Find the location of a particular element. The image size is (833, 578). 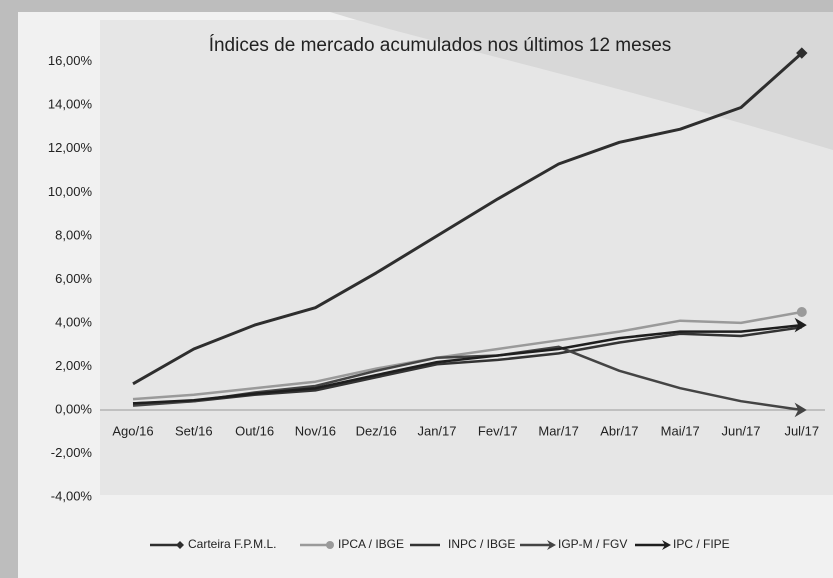

y-tick-label: 0,00% is located at coordinates (73, 408).